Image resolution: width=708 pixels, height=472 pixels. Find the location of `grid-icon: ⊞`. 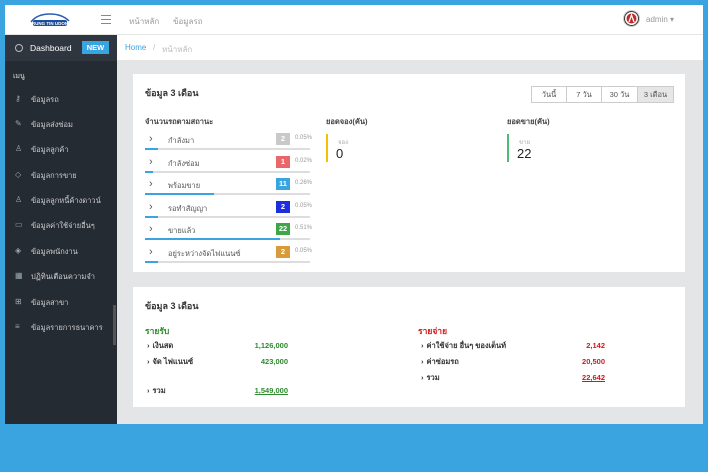

grid-icon: ⊞ is located at coordinates (18, 301).